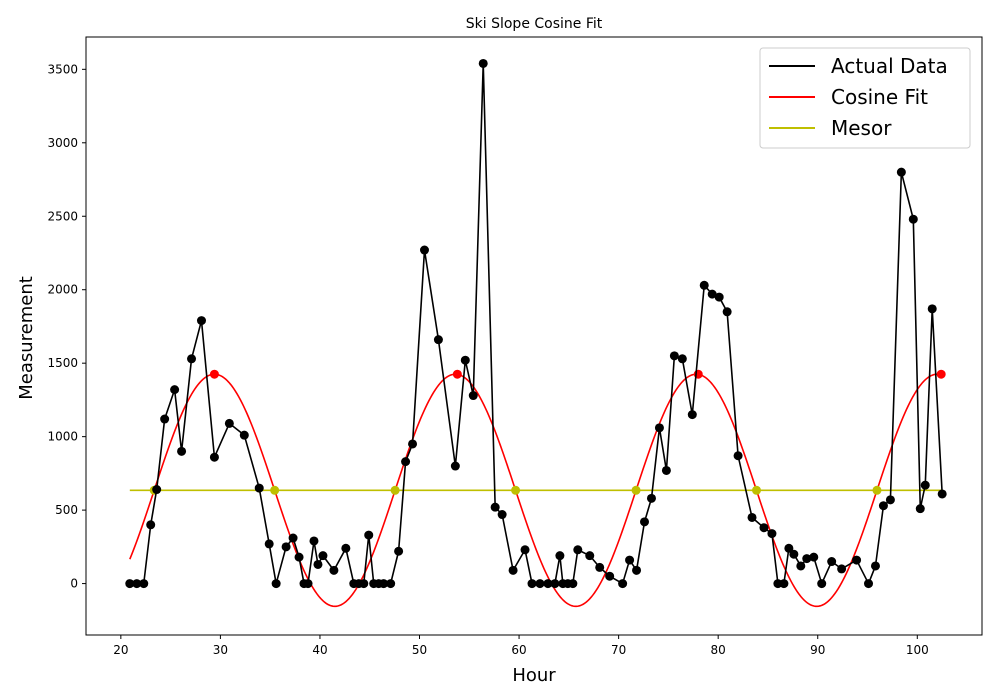 The image size is (1000, 700). Describe the element at coordinates (62, 290) in the screenshot. I see `y-tick-label: 2000` at that location.